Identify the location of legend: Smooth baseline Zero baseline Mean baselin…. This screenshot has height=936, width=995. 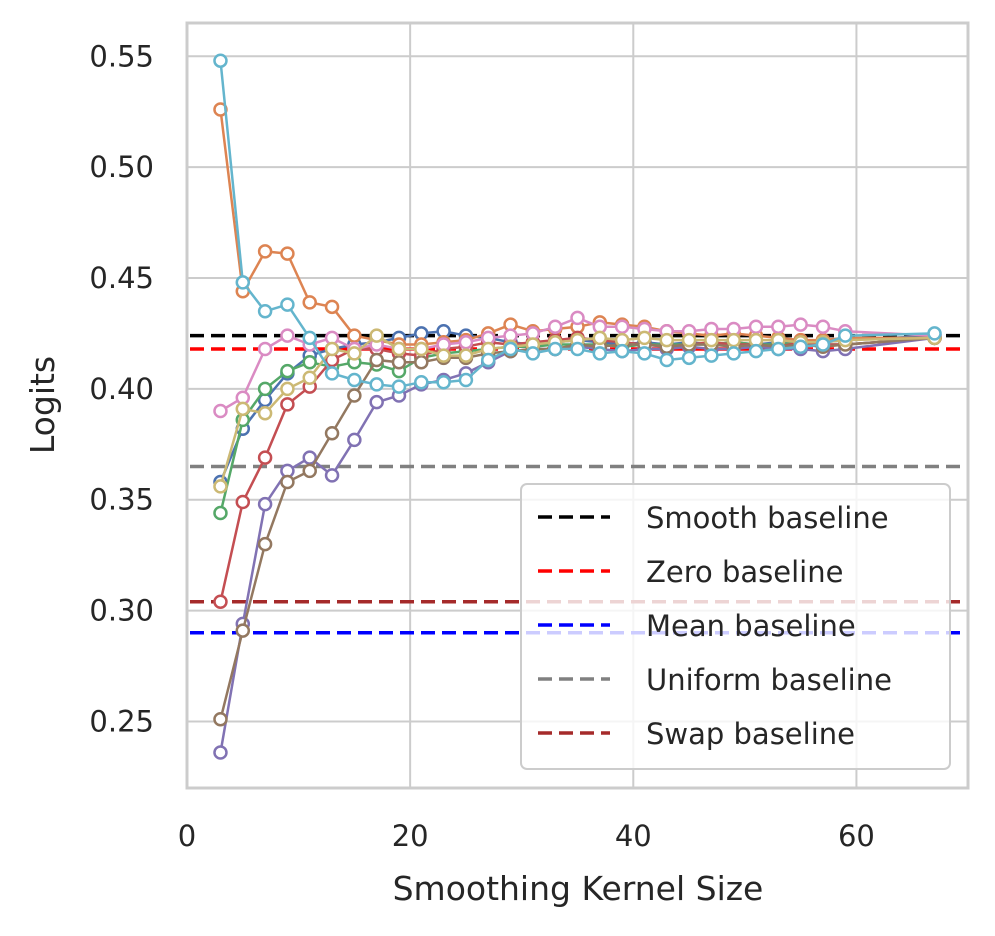
(735, 626).